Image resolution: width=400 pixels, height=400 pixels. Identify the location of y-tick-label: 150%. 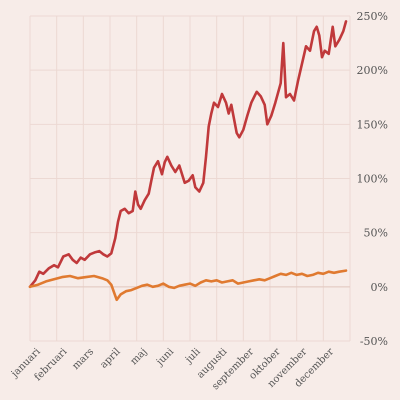
(372, 124).